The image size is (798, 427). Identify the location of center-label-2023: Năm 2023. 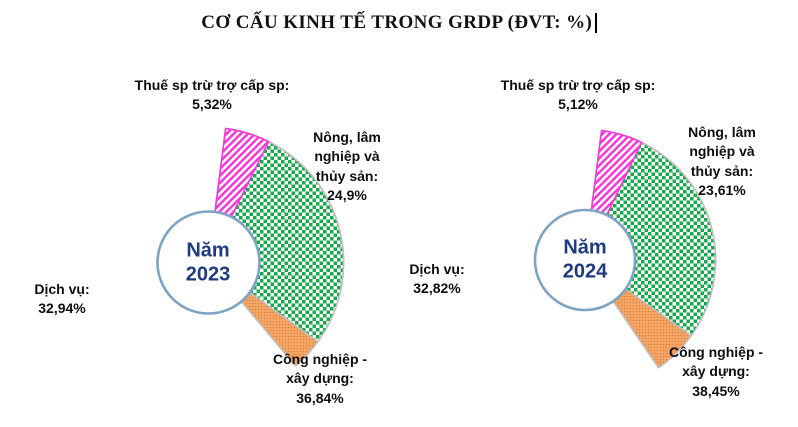
(208, 262).